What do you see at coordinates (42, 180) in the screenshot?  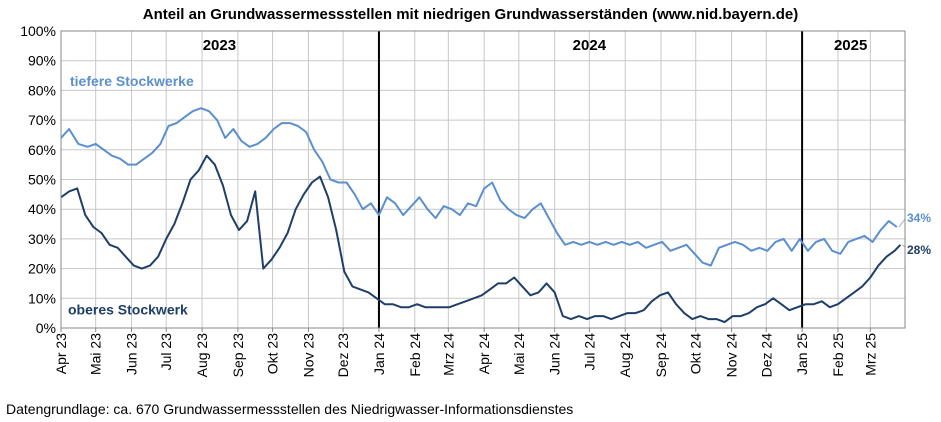 I see `y-tick-label: 50%` at bounding box center [42, 180].